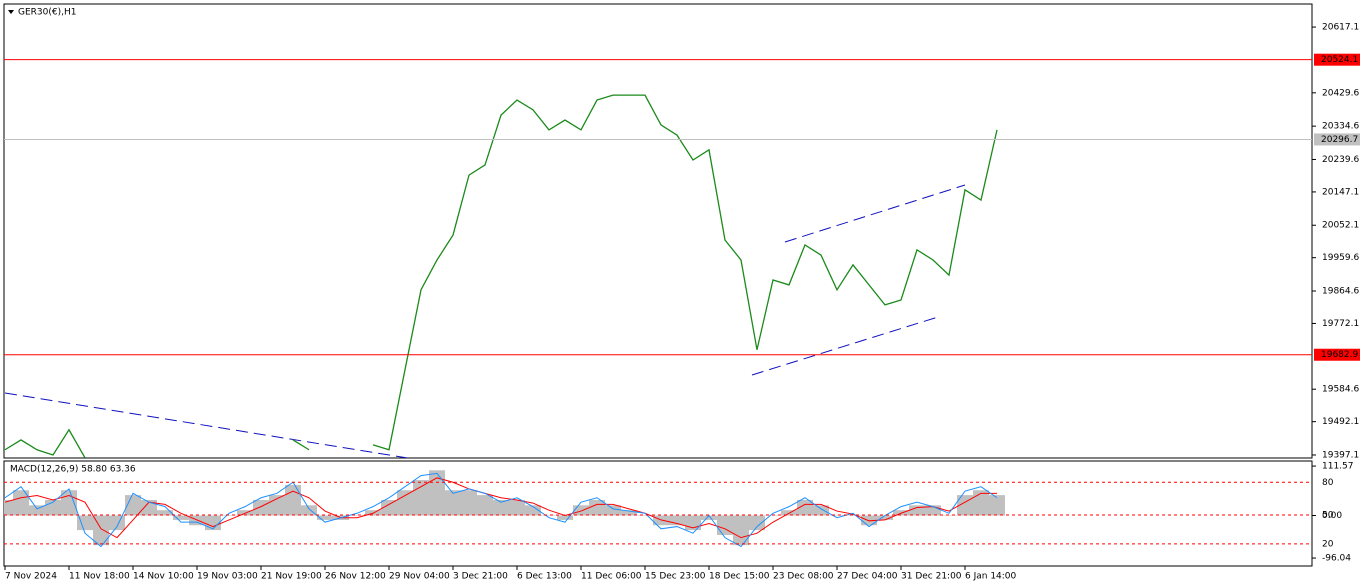  Describe the element at coordinates (991, 577) in the screenshot. I see `x-tick-label: 6 Jan 14:00` at that location.